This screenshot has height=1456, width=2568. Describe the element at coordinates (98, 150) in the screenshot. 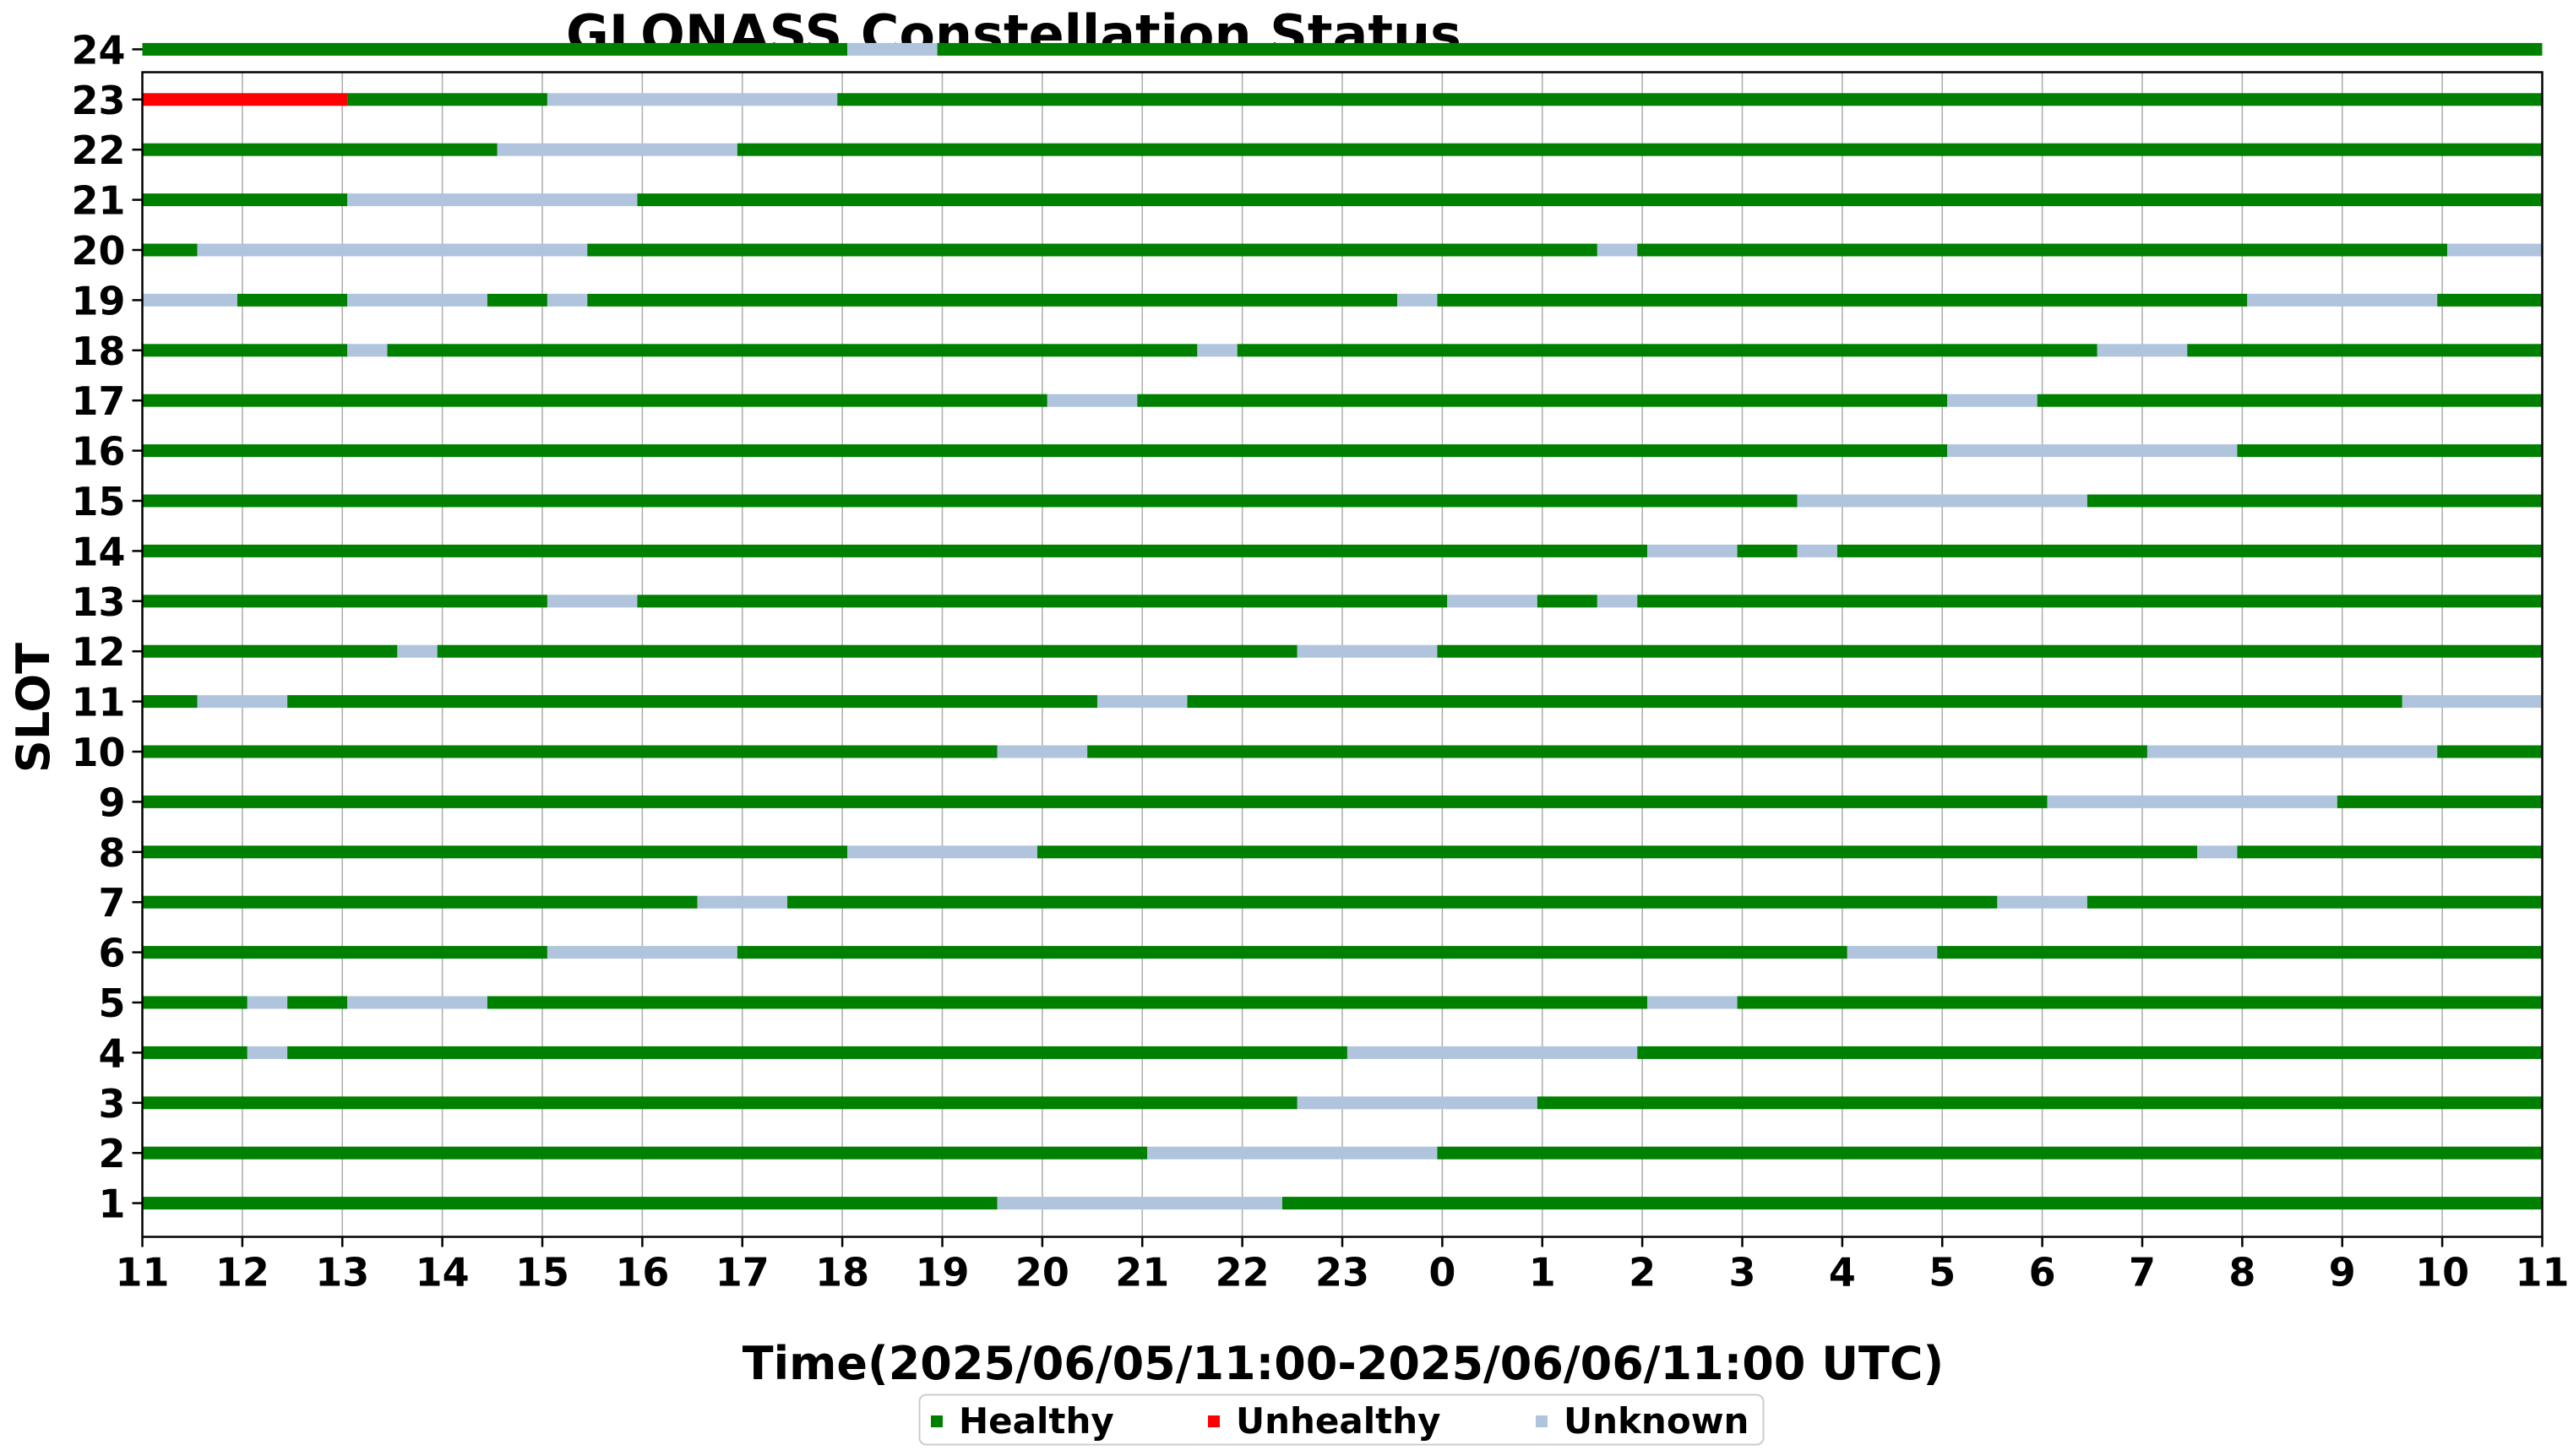

I see `y-tick-label: 22` at that location.